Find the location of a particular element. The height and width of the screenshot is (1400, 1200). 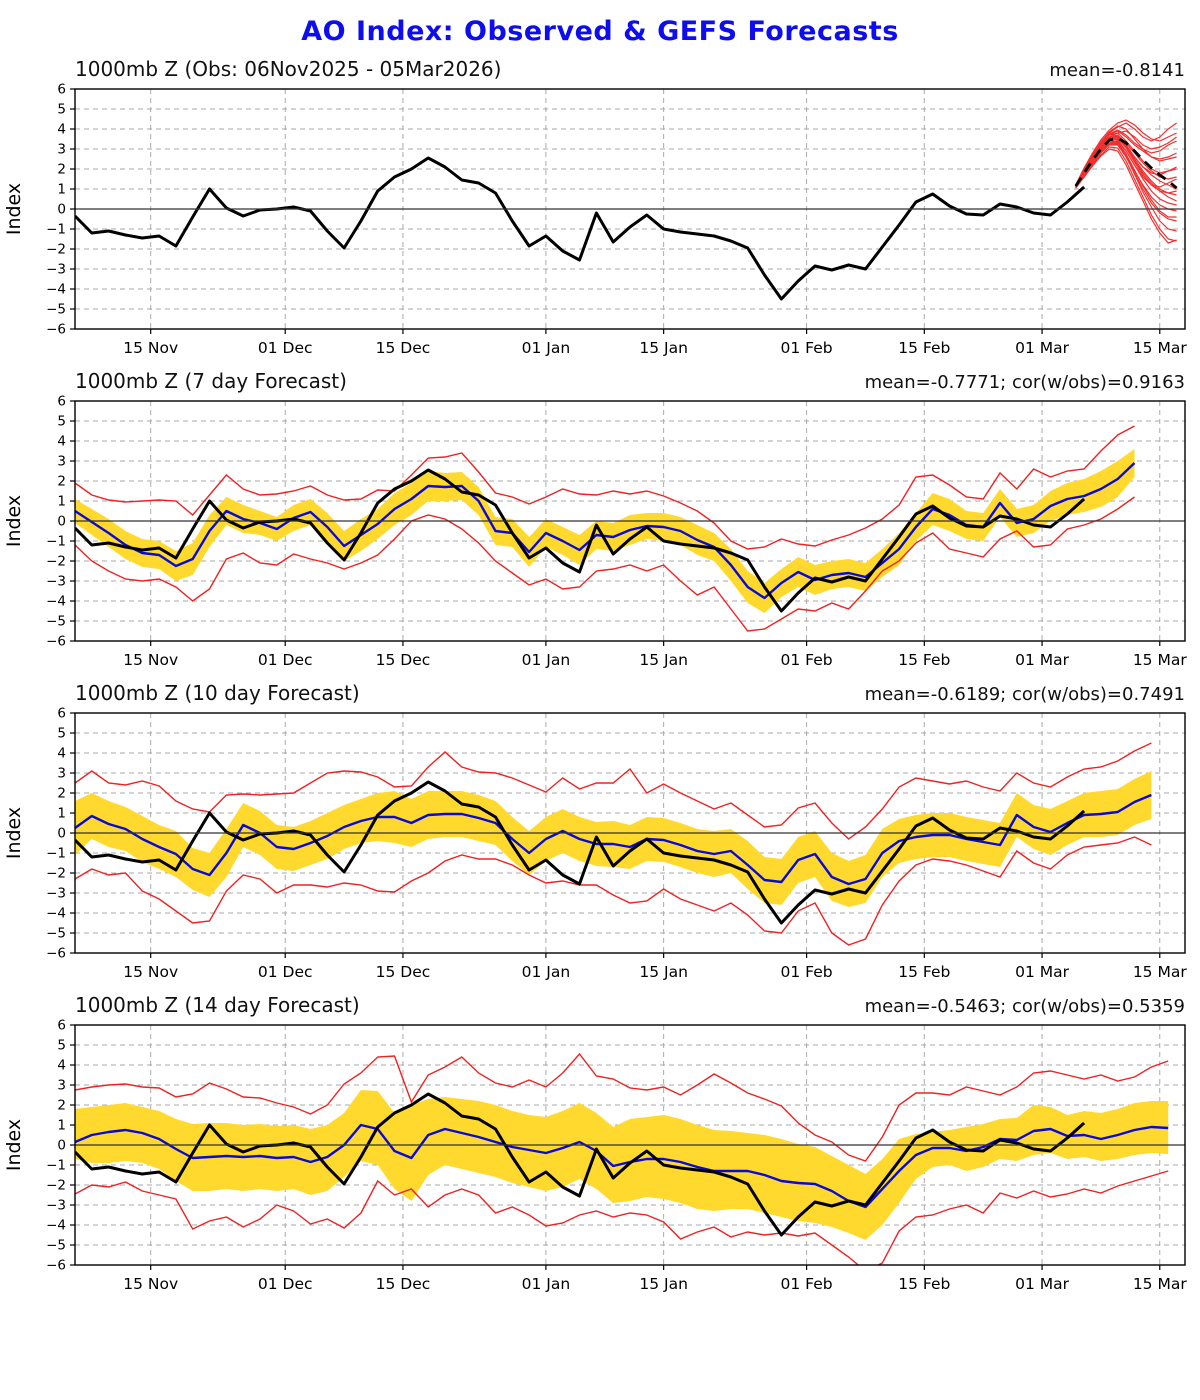

panel-14day-stats: mean=-0.5463; cor(w/obs)=0.5359 is located at coordinates (1024, 1006).